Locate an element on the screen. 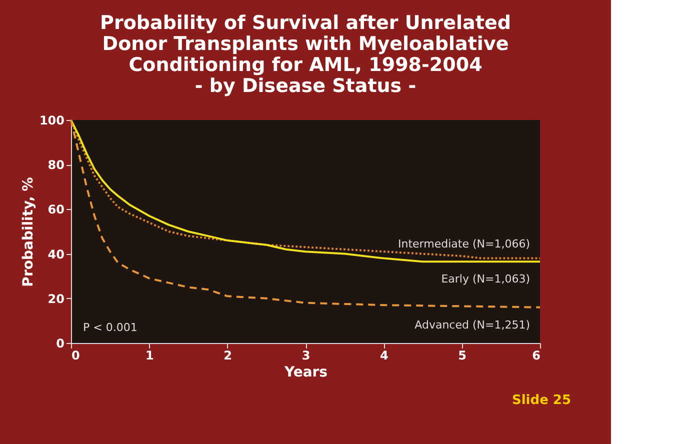  chart-title: Probability of Survival after Unrelated Donor Transplants with Myeloablative Conditioning for AML, 1998-2004 - by Disease Status - is located at coordinates (305, 54).